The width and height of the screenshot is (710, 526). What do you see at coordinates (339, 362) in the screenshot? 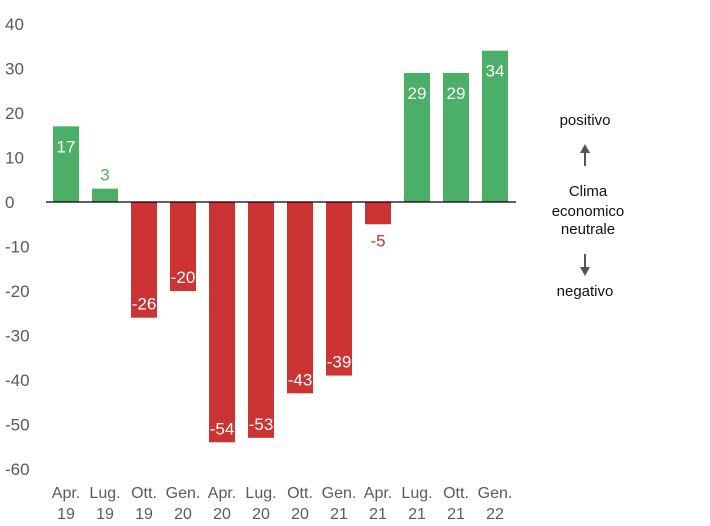
I see `bar-value-label: -39` at bounding box center [339, 362].